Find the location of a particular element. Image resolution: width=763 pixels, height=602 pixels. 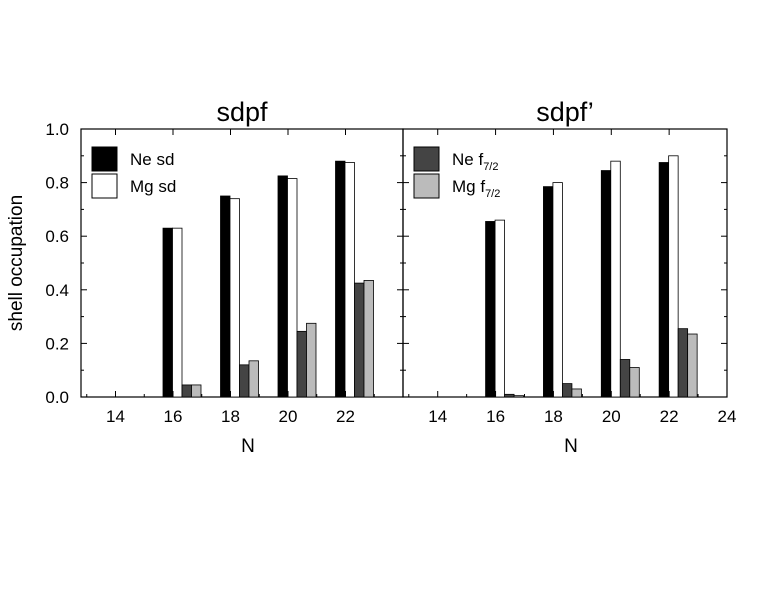

y-tick-label: 1.0 is located at coordinates (57, 129).